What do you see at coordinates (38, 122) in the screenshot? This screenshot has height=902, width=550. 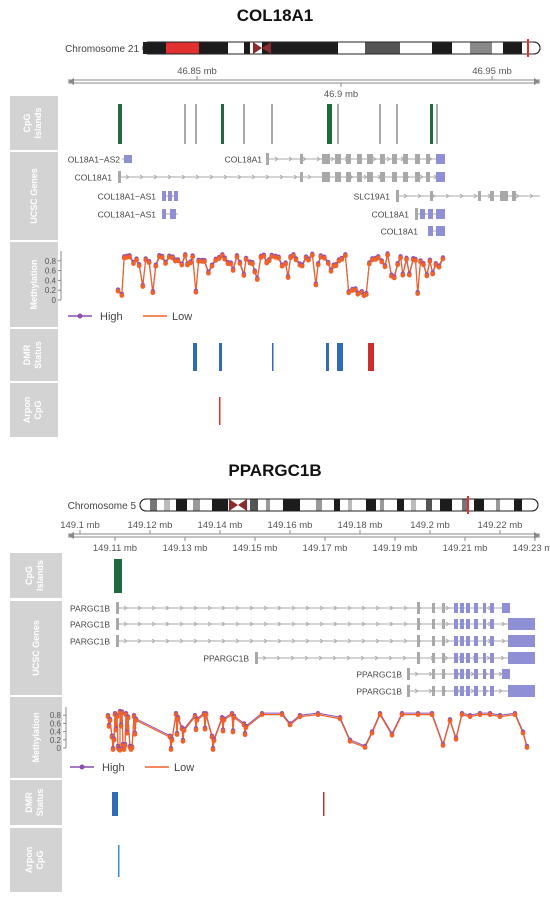 I see `track-label: Islands` at bounding box center [38, 122].